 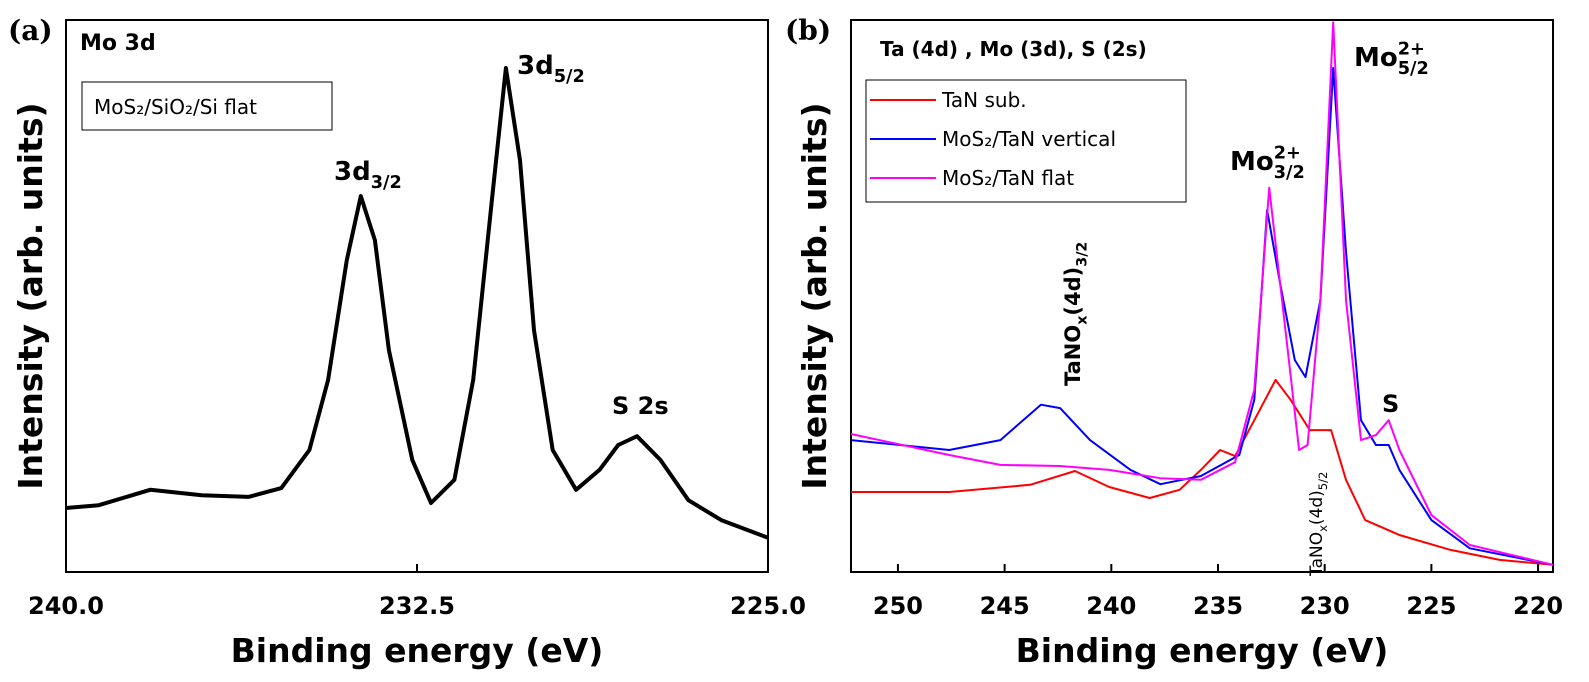 What do you see at coordinates (1390, 404) in the screenshot?
I see `annotation-text: S` at bounding box center [1390, 404].